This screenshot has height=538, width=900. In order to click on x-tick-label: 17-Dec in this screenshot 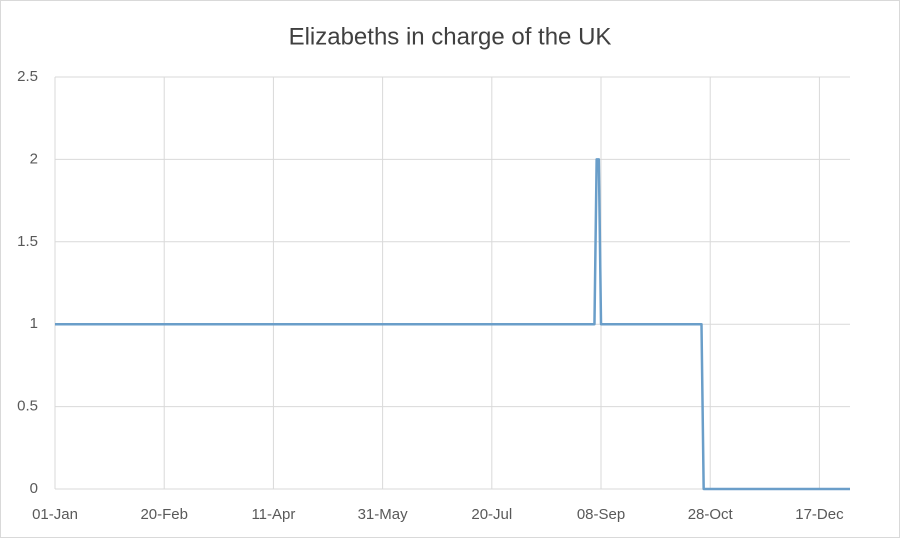, I will do `click(819, 514)`.